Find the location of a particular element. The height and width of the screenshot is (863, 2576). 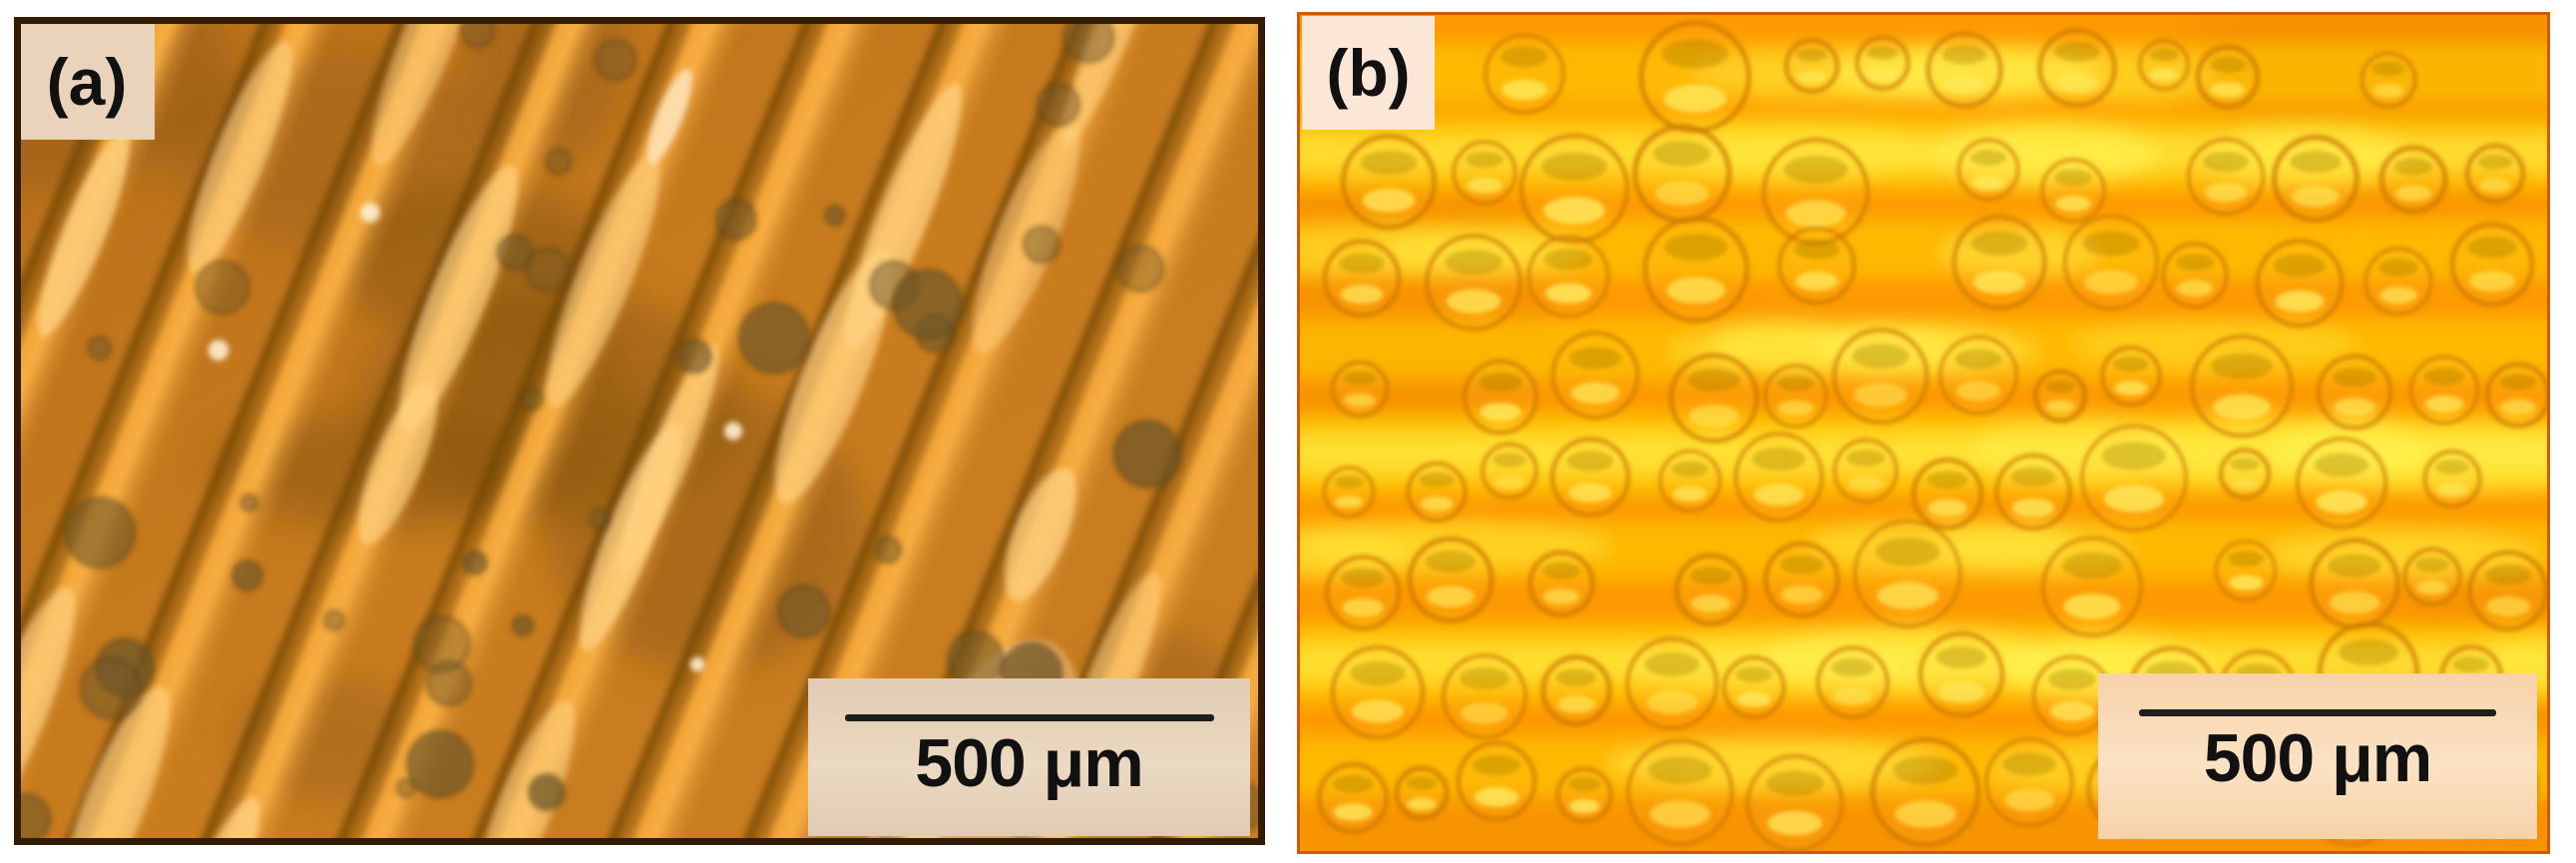

scale-bar-line-a is located at coordinates (1029, 717).